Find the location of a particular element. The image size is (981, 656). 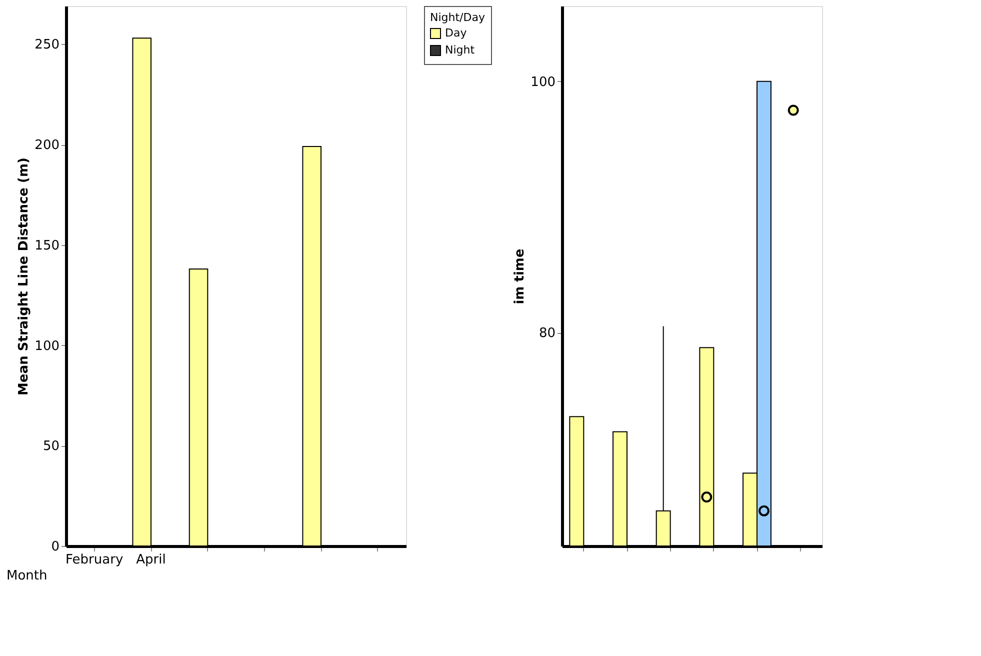

y-tick-label: 150 is located at coordinates (47, 246).